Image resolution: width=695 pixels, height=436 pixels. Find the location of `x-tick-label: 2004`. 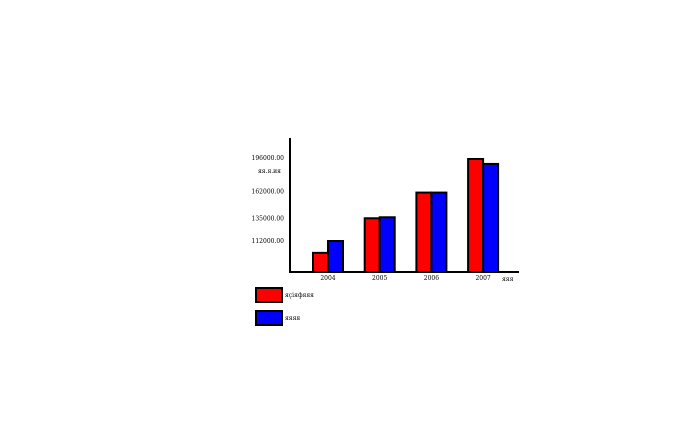

x-tick-label: 2004 is located at coordinates (327, 278).